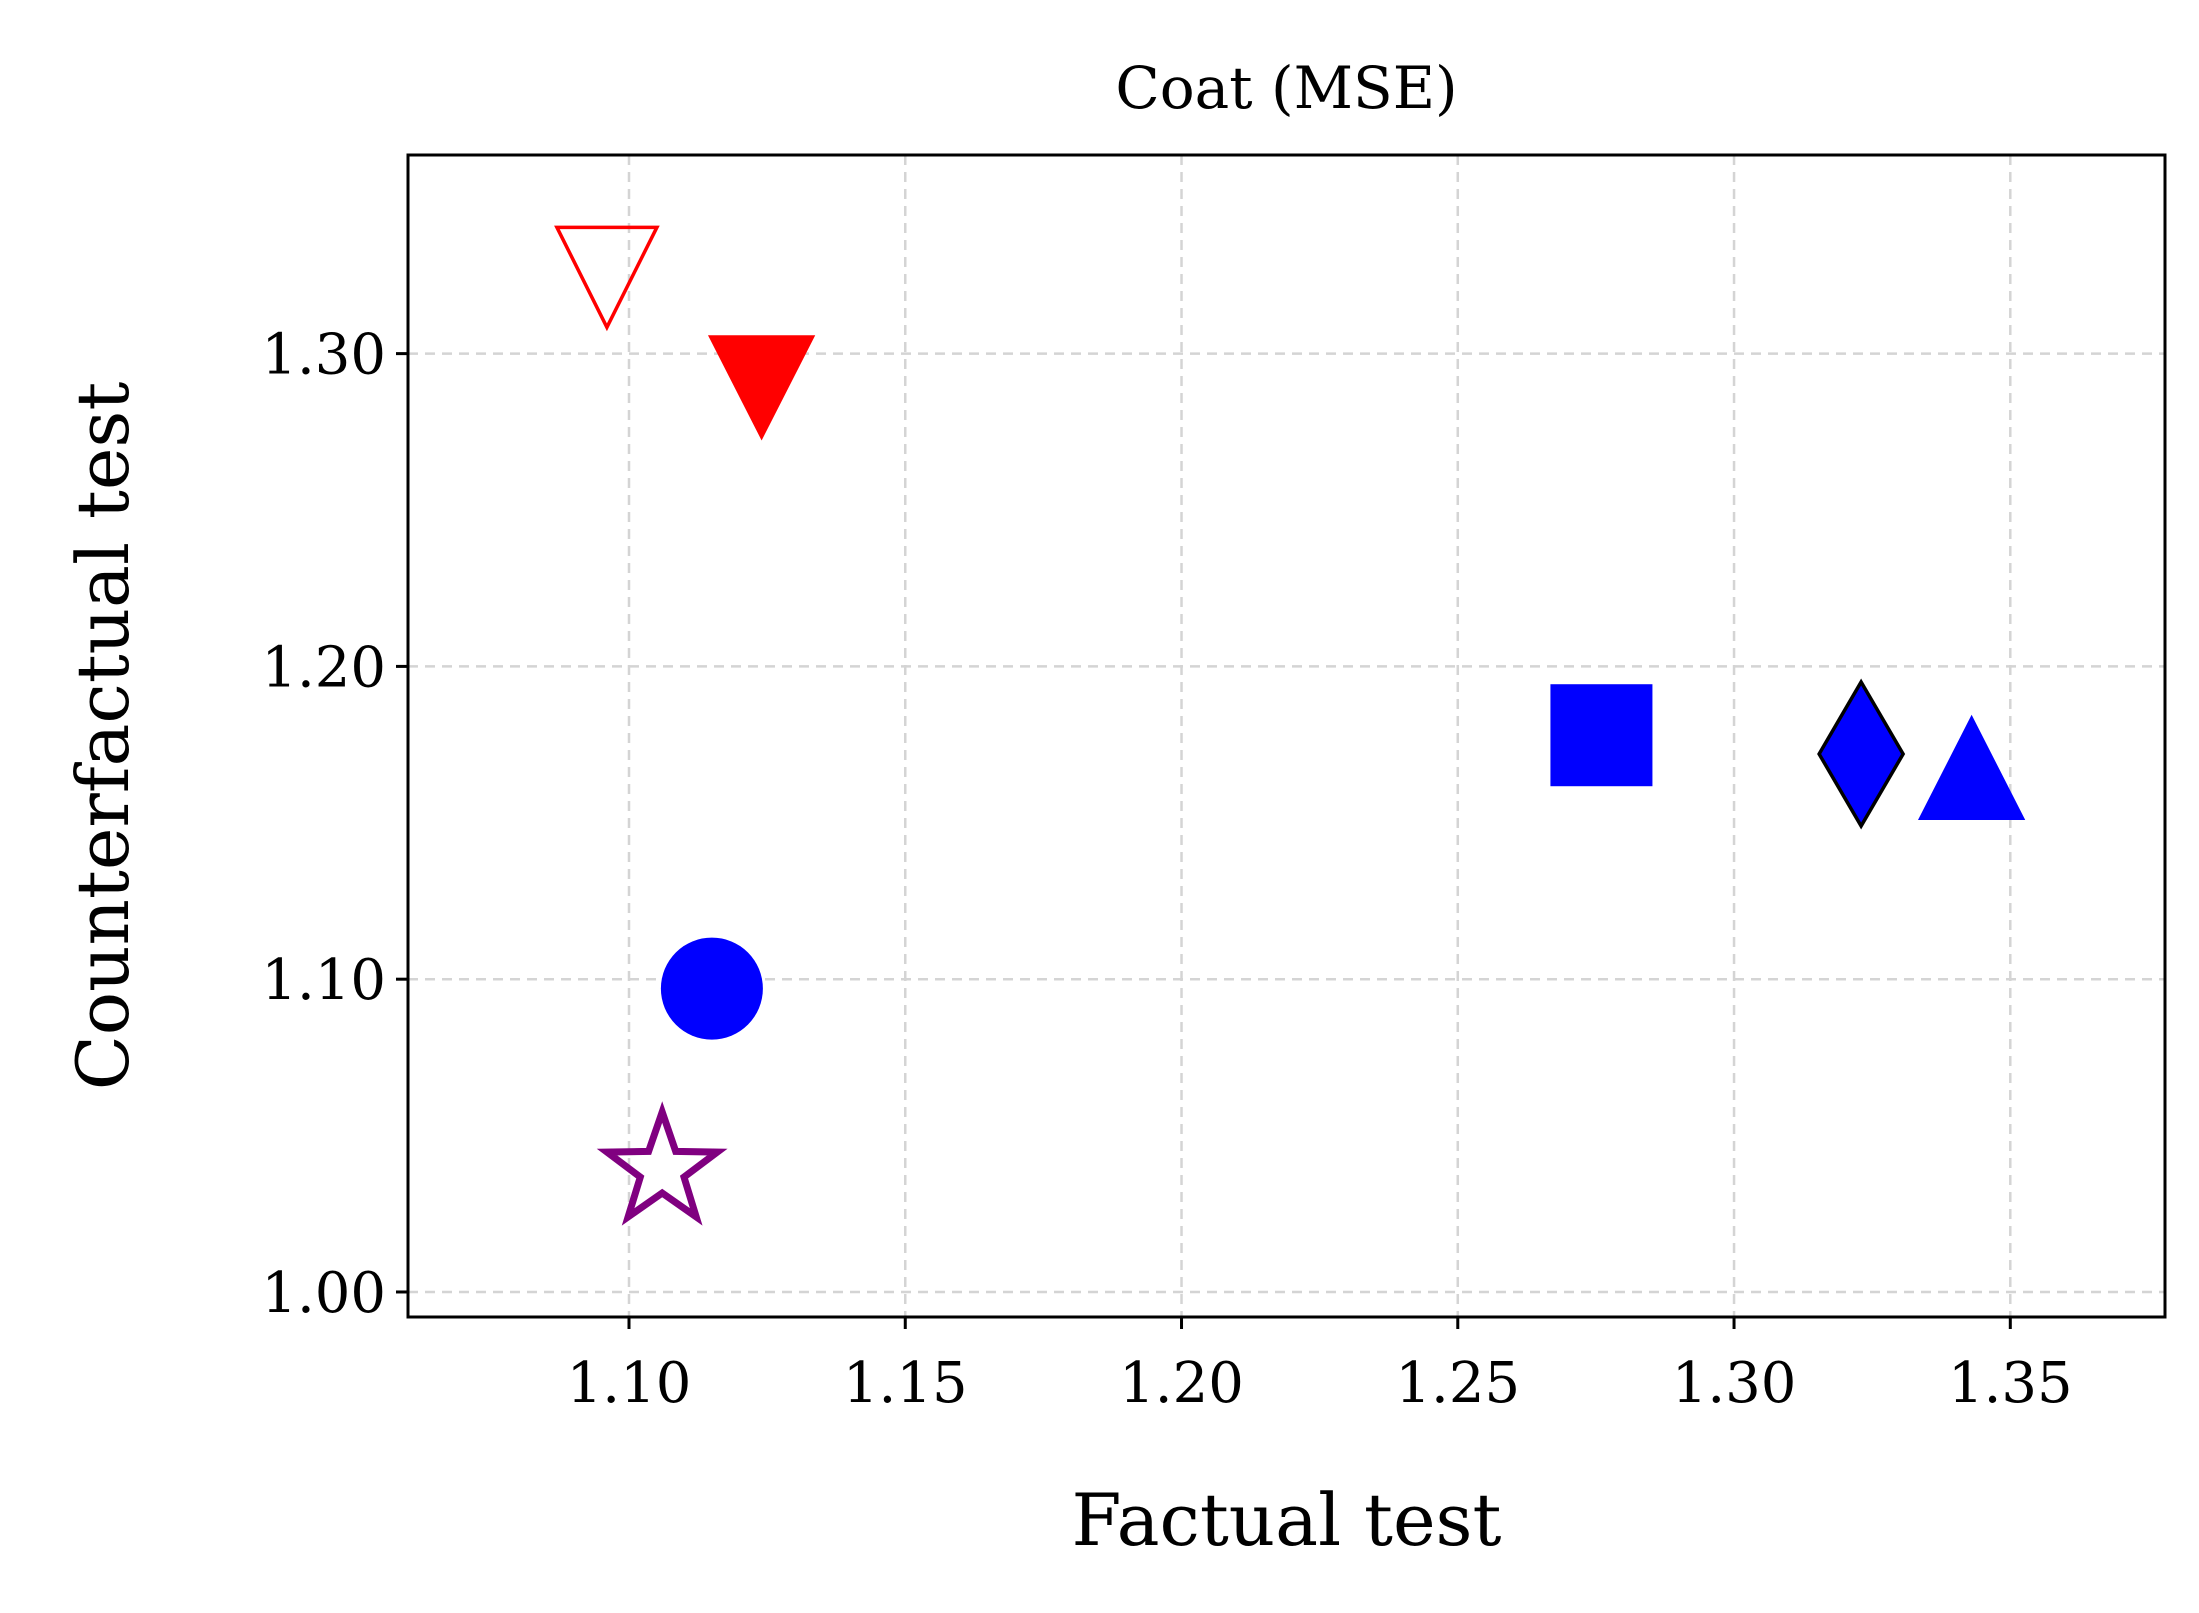 The image size is (2199, 1613). I want to click on y-tick-label: 1.30, so click(323, 355).